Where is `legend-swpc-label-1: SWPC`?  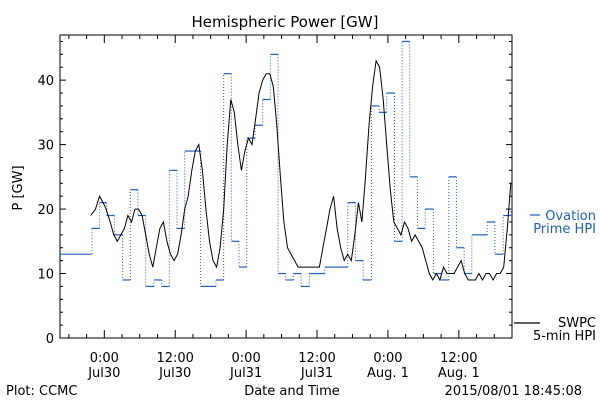
legend-swpc-label-1: SWPC is located at coordinates (577, 323).